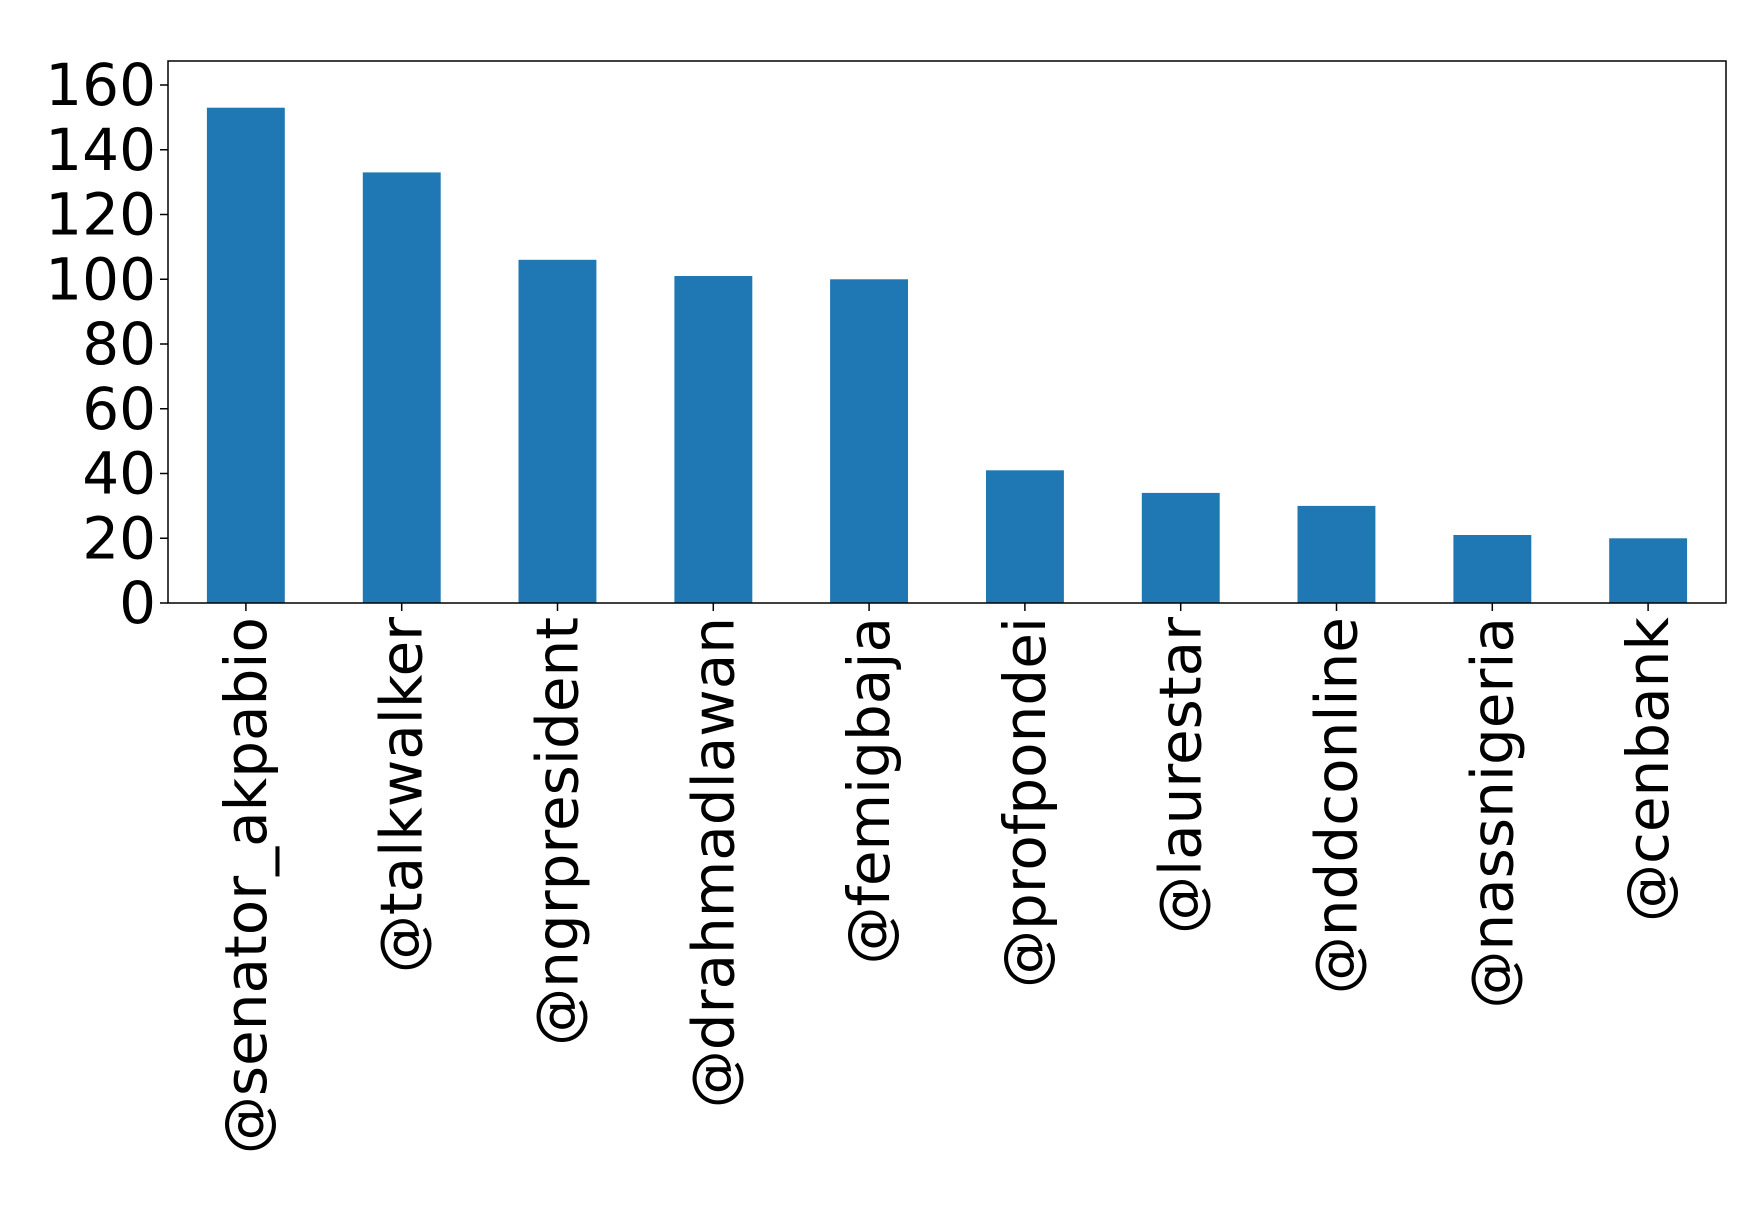 The width and height of the screenshot is (1758, 1228). What do you see at coordinates (1180, 547) in the screenshot?
I see `bar-laurestar` at bounding box center [1180, 547].